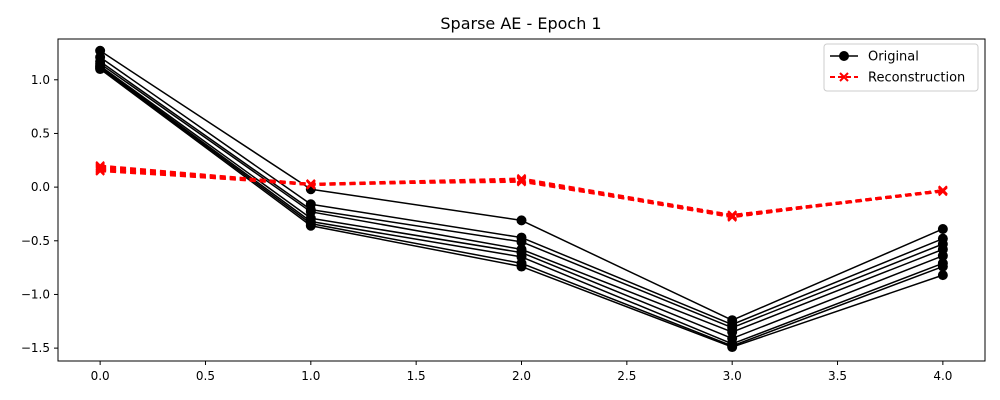  What do you see at coordinates (35, 348) in the screenshot?
I see `y-tick-label: −1.5` at bounding box center [35, 348].